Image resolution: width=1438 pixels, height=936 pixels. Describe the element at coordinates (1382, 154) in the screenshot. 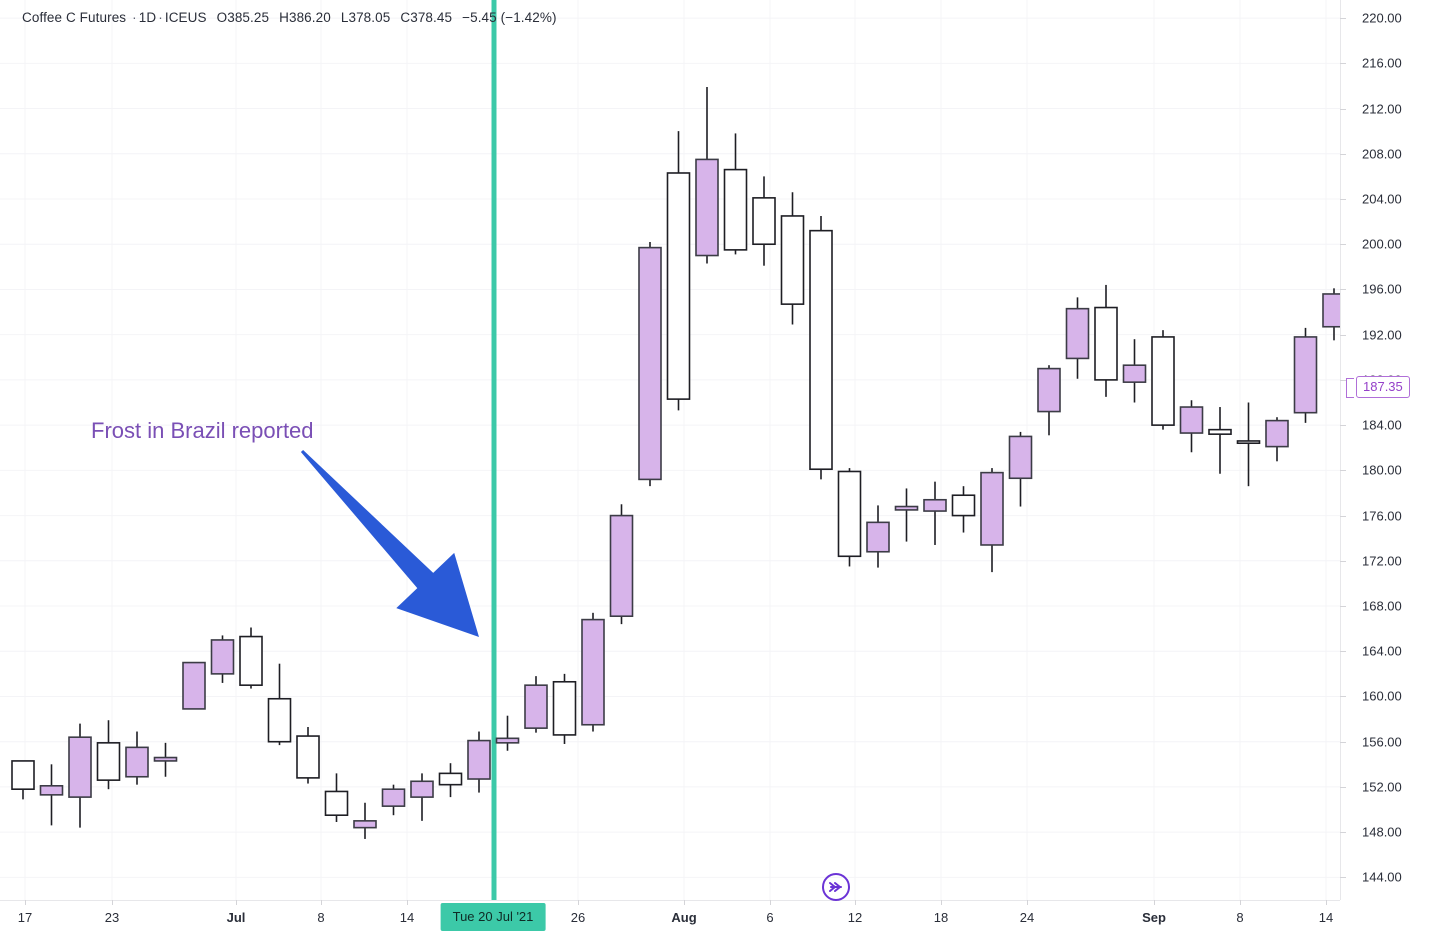

I see `price-tick-label: 208.00` at that location.